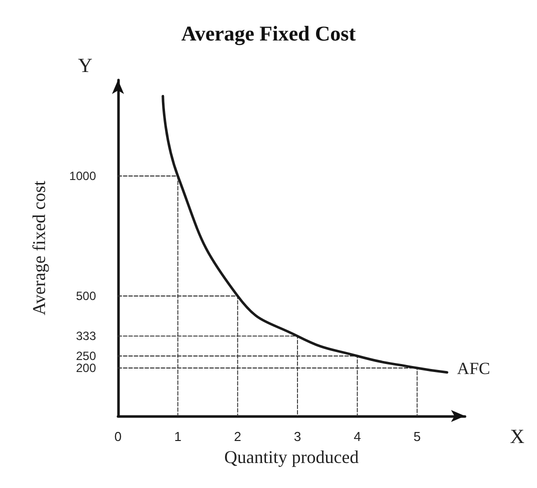  I want to click on y-axis-title: Average fixed cost, so click(39, 248).